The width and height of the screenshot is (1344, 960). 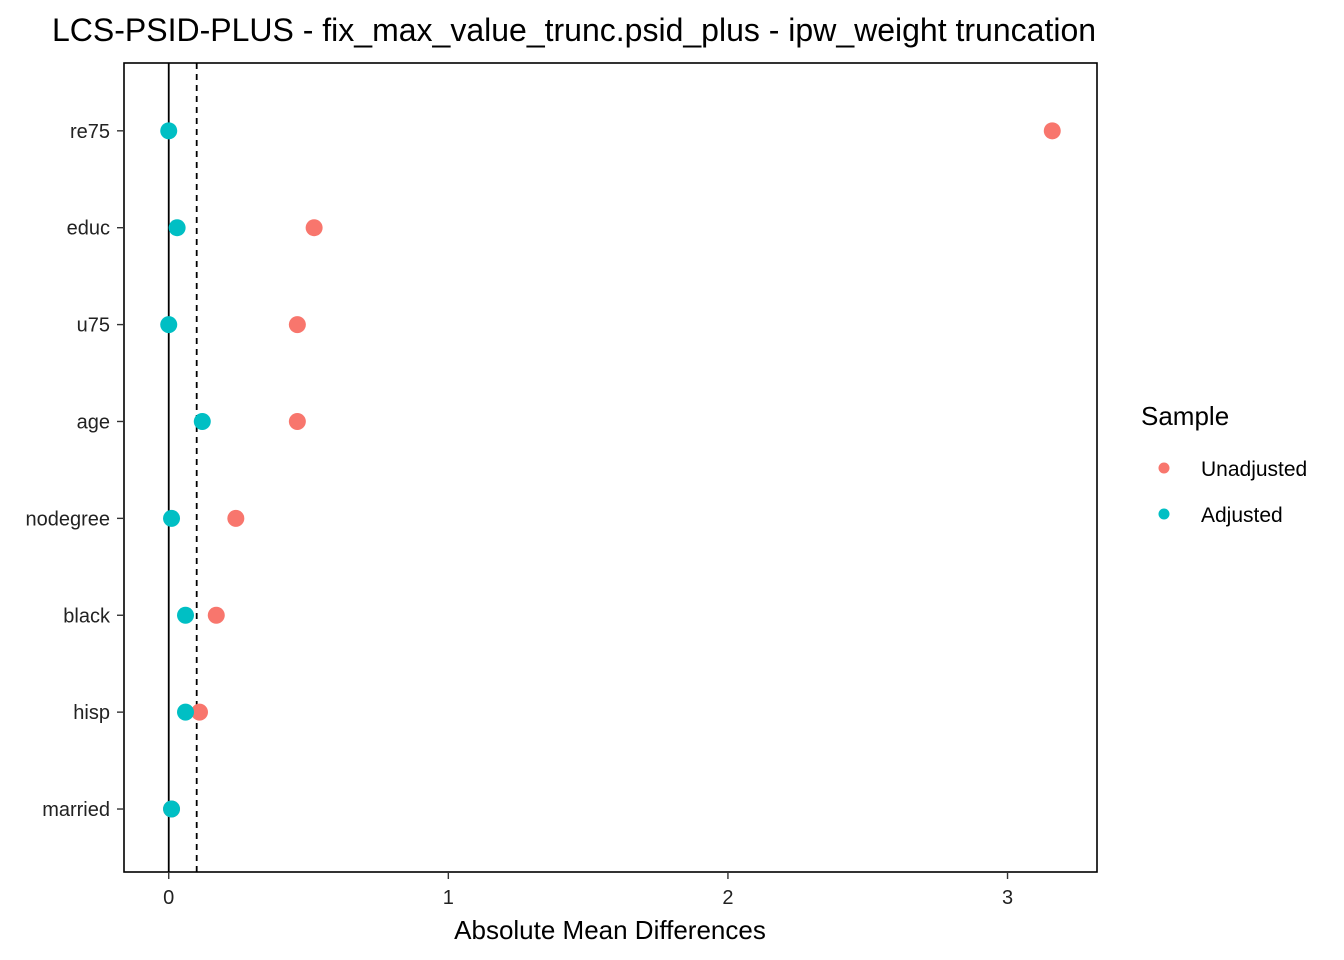 I want to click on y-tick-label: hisp, so click(x=91, y=713).